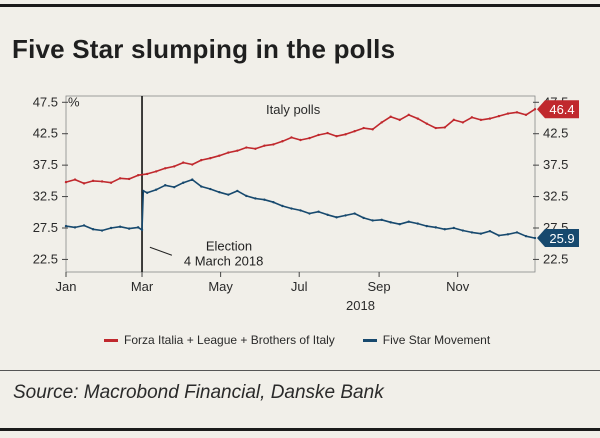  Describe the element at coordinates (360, 305) in the screenshot. I see `x-year-label: 2018` at that location.